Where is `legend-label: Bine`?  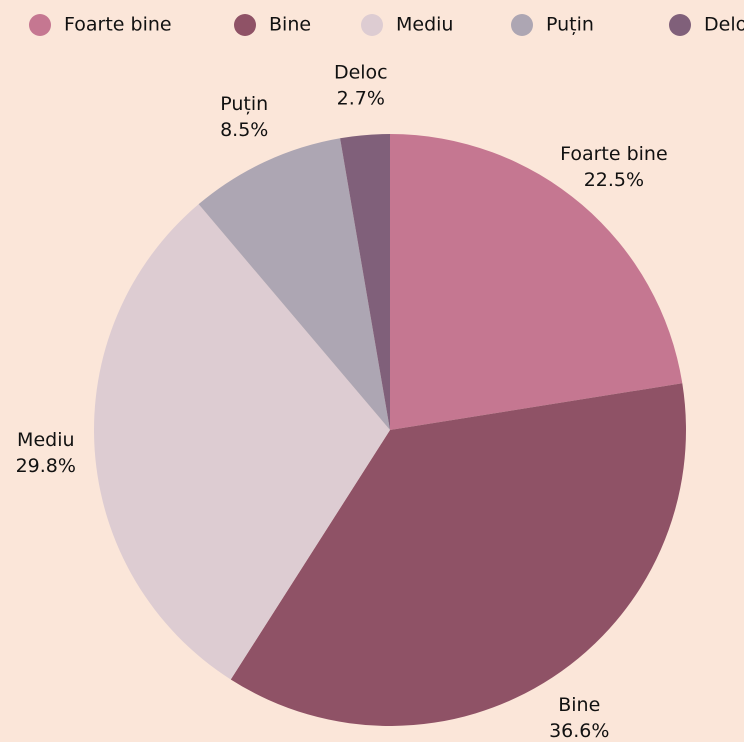 legend-label: Bine is located at coordinates (290, 25).